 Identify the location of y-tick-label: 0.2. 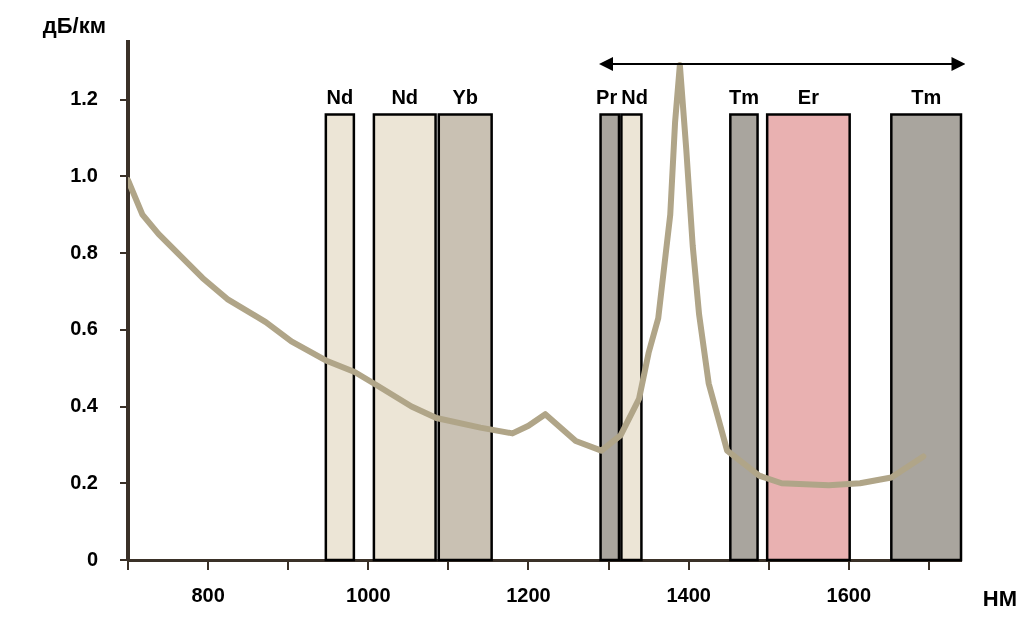
(84, 481).